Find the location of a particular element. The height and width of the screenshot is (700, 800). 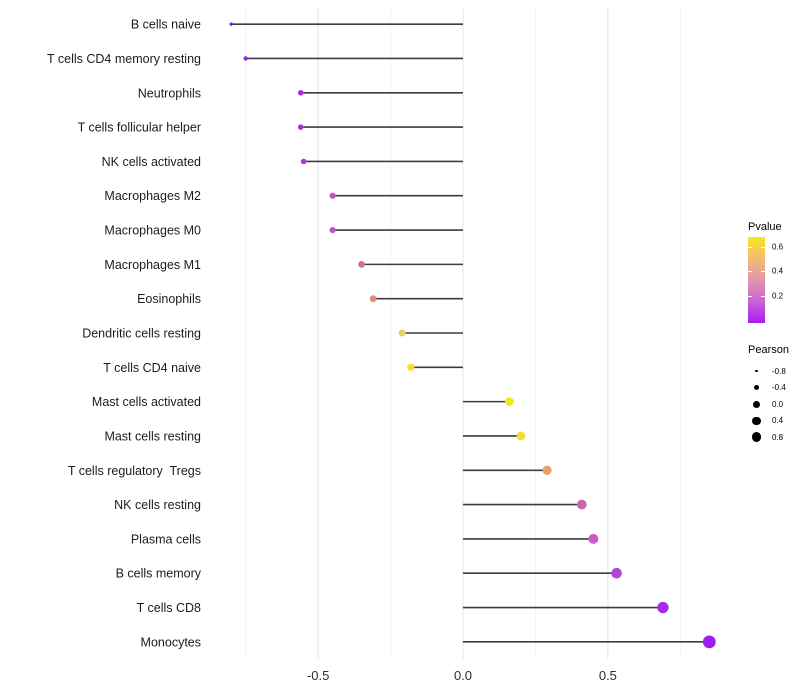

category-label: T cells regulatory Tregs is located at coordinates (134, 471).